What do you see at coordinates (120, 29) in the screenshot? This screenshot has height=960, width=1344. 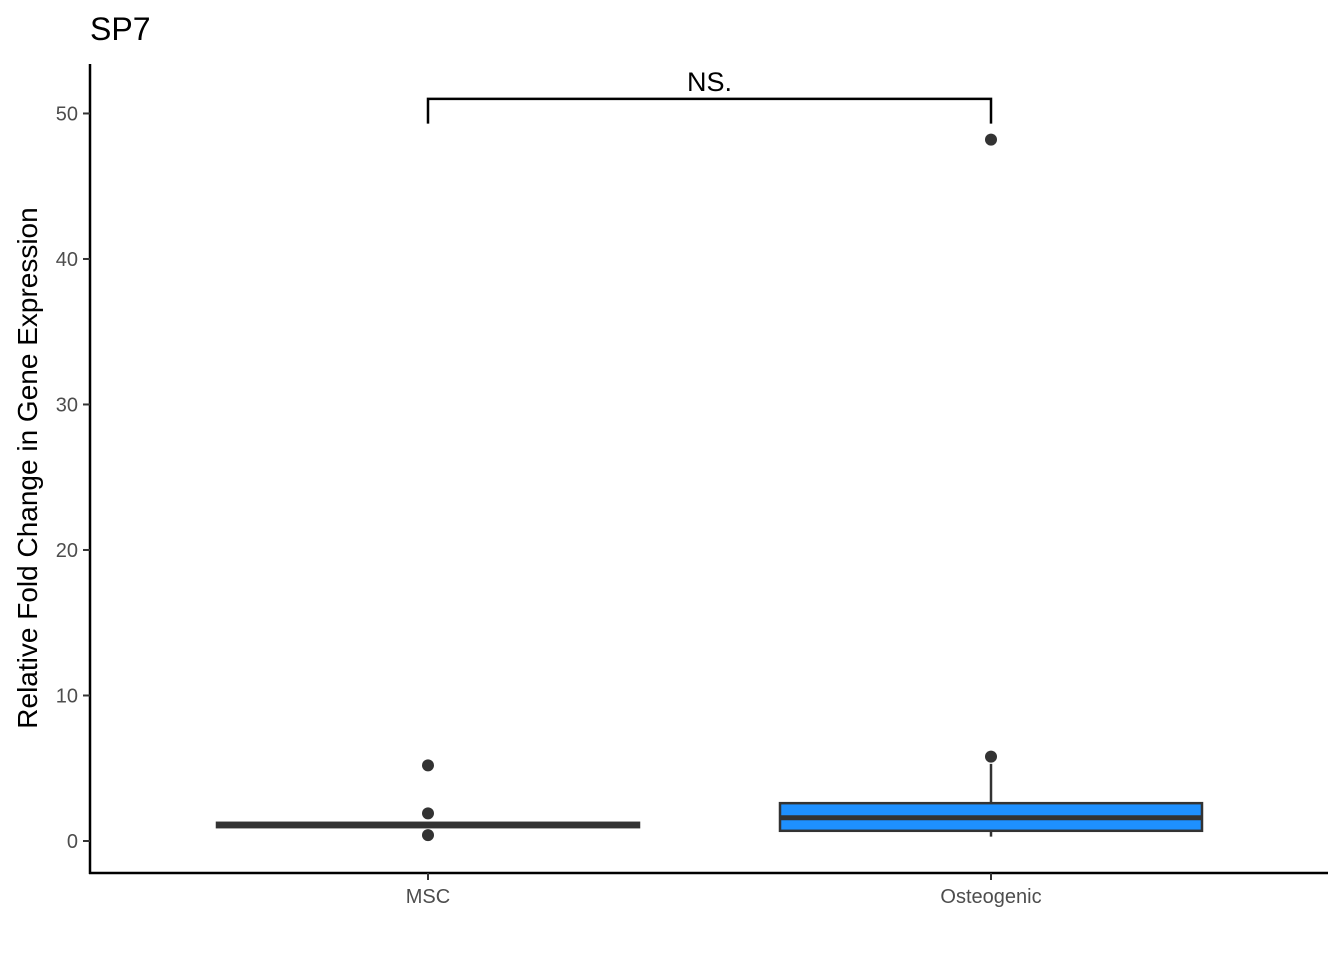 I see `chart-title: SP7` at bounding box center [120, 29].